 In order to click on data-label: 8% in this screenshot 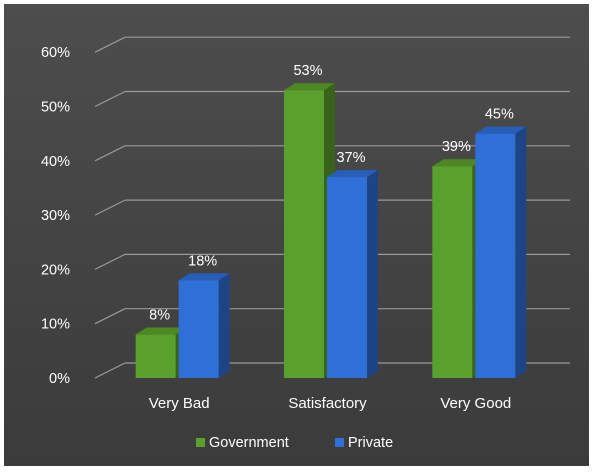, I will do `click(159, 316)`.